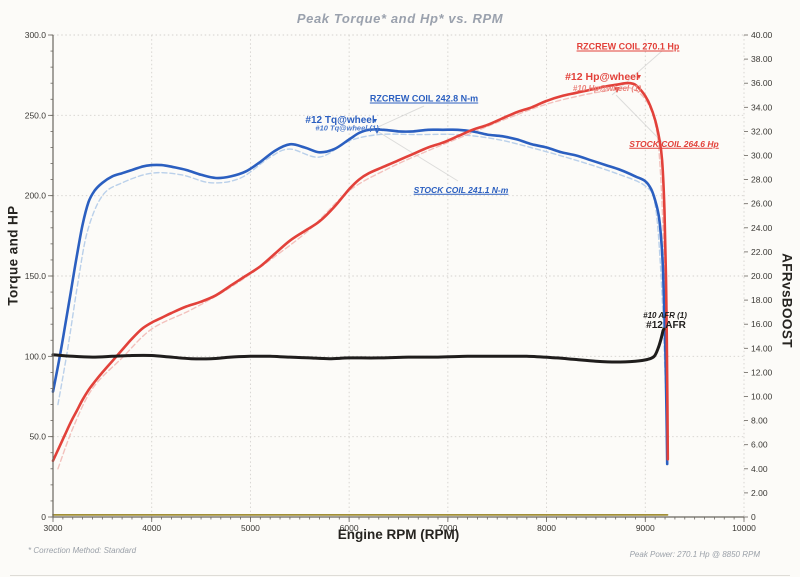 This screenshot has height=577, width=800. I want to click on svg-text: 8000, so click(546, 528).